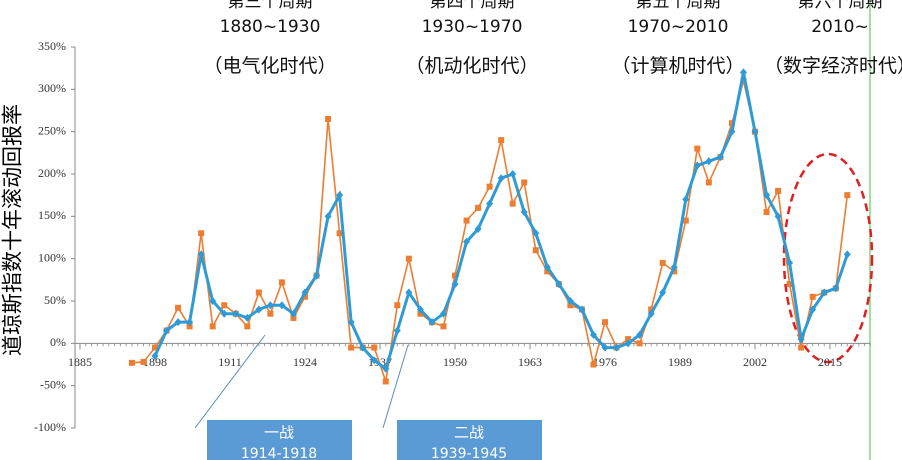 This screenshot has width=902, height=460. I want to click on period-name: 第三个周期, so click(270, 6).